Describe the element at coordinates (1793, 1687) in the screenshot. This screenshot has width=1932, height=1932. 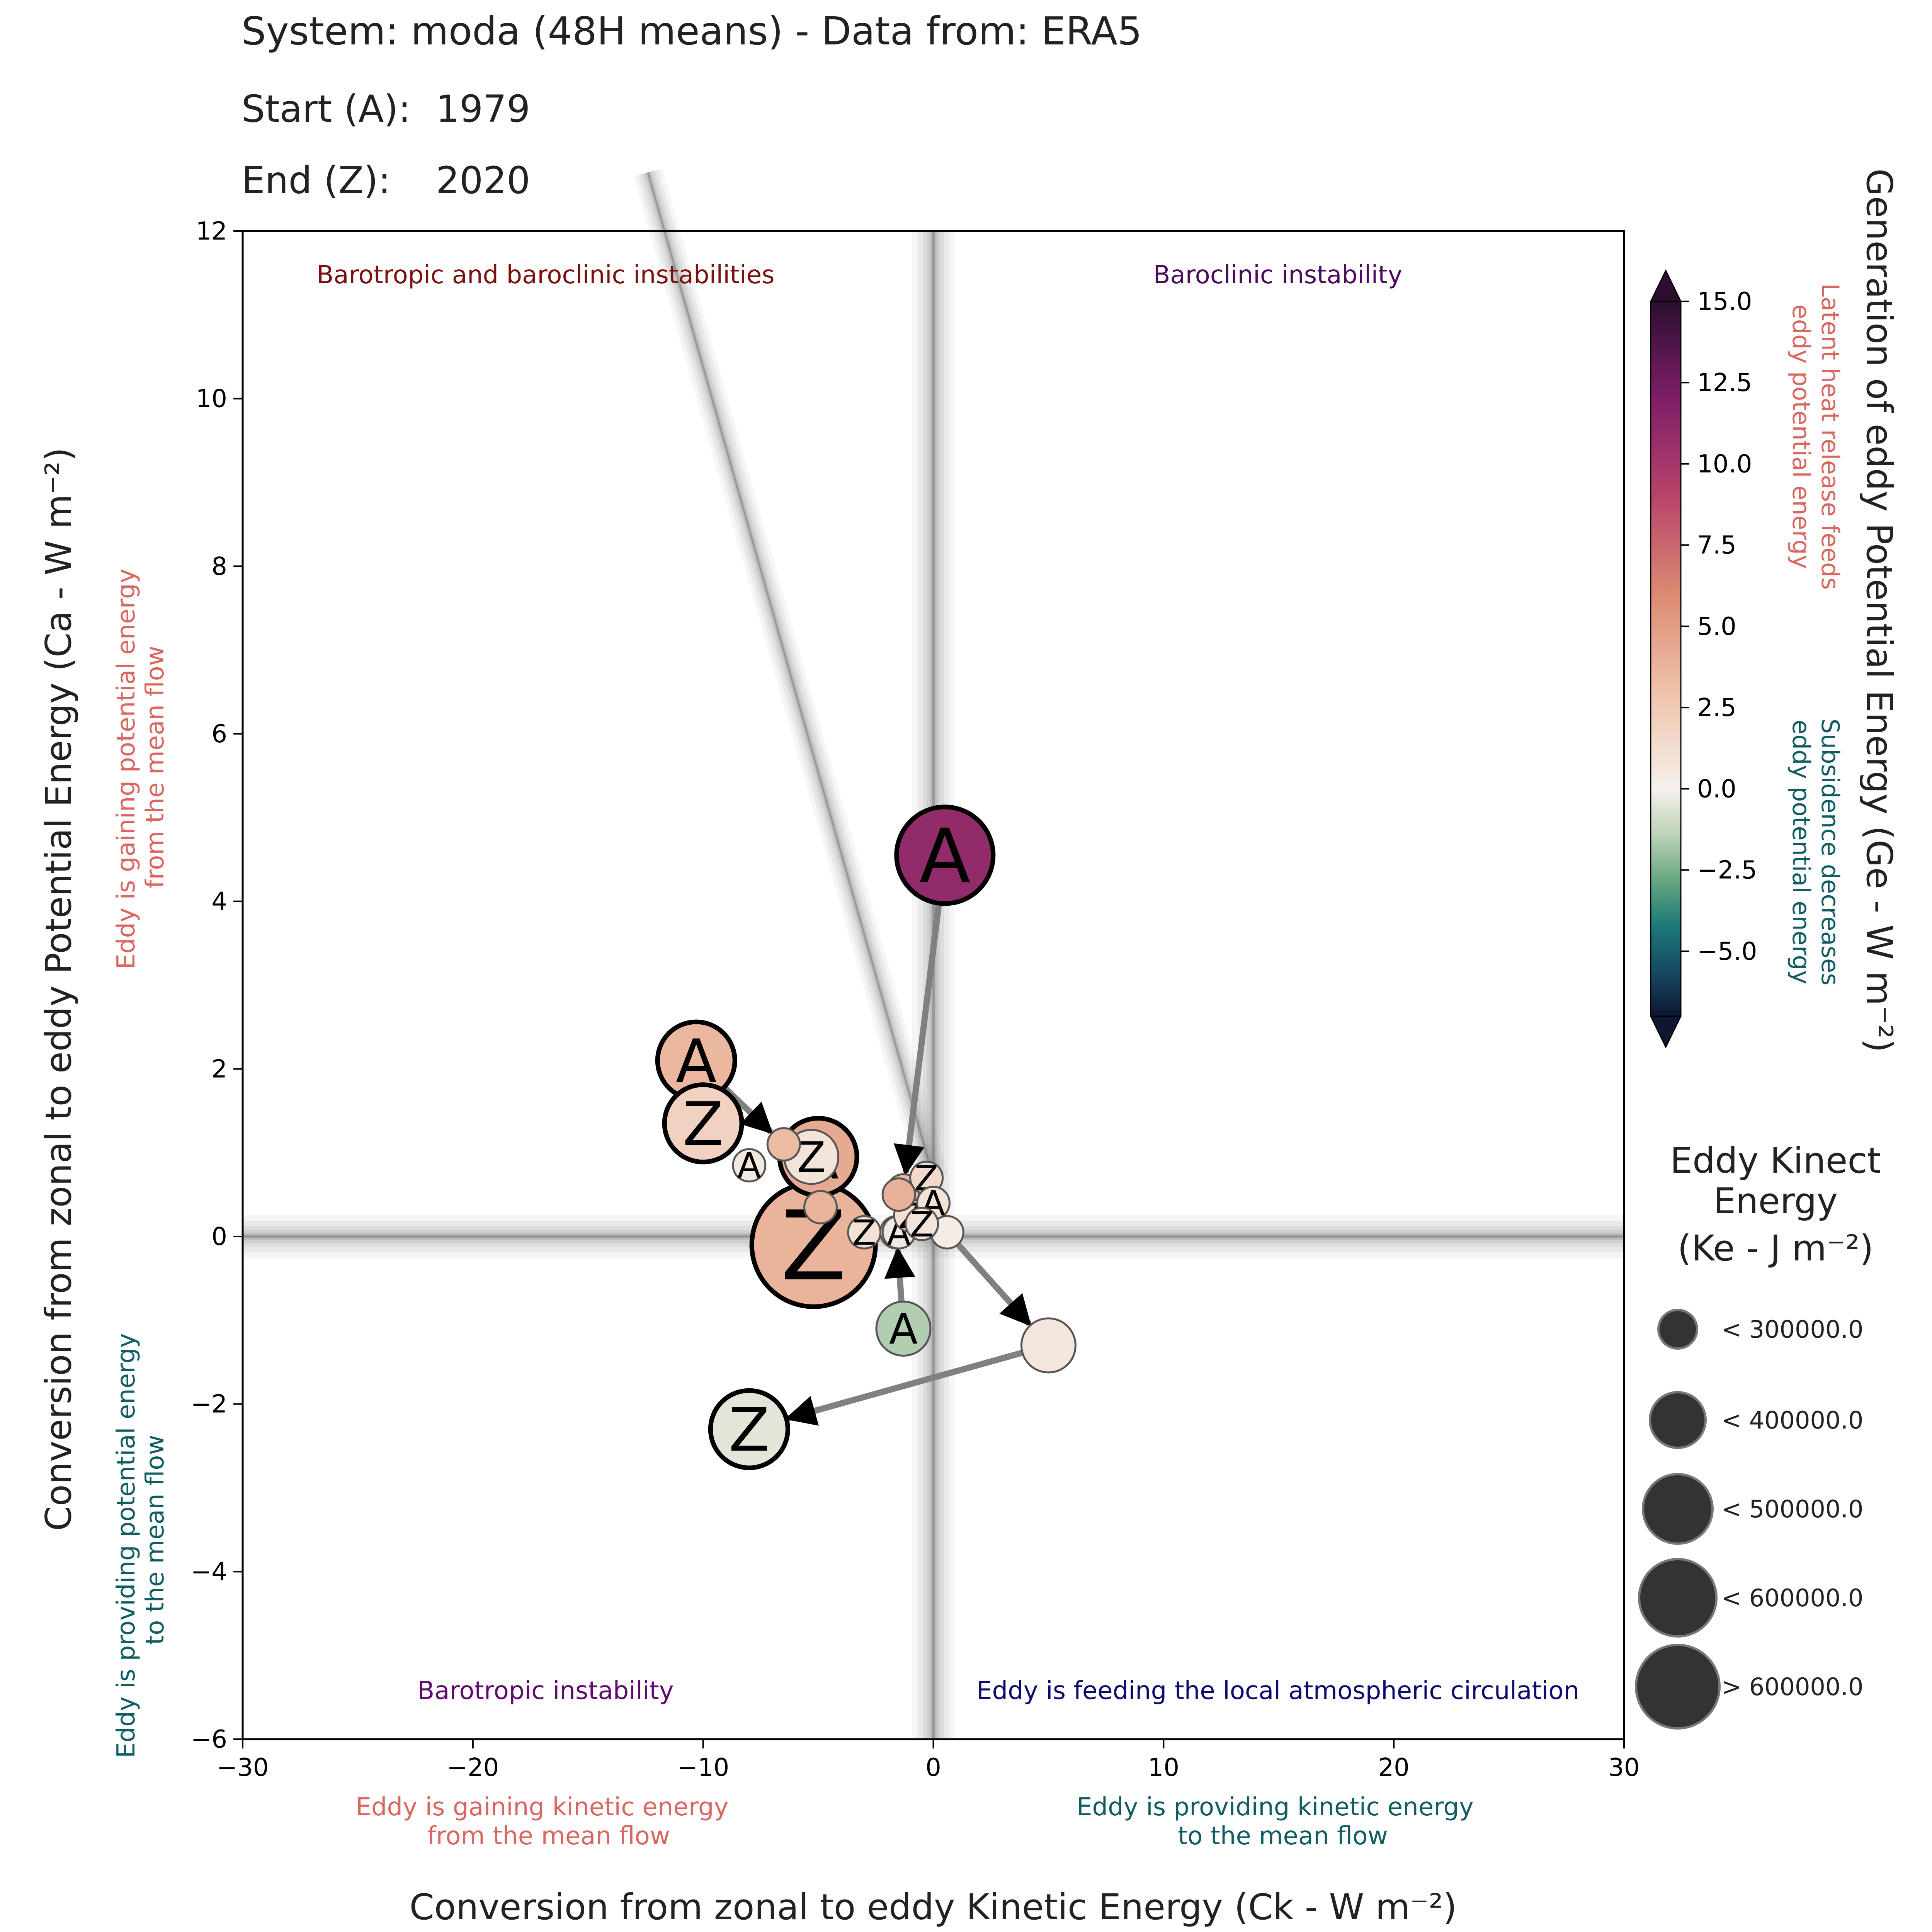
I see `size-legend-label: > 600000.0` at that location.